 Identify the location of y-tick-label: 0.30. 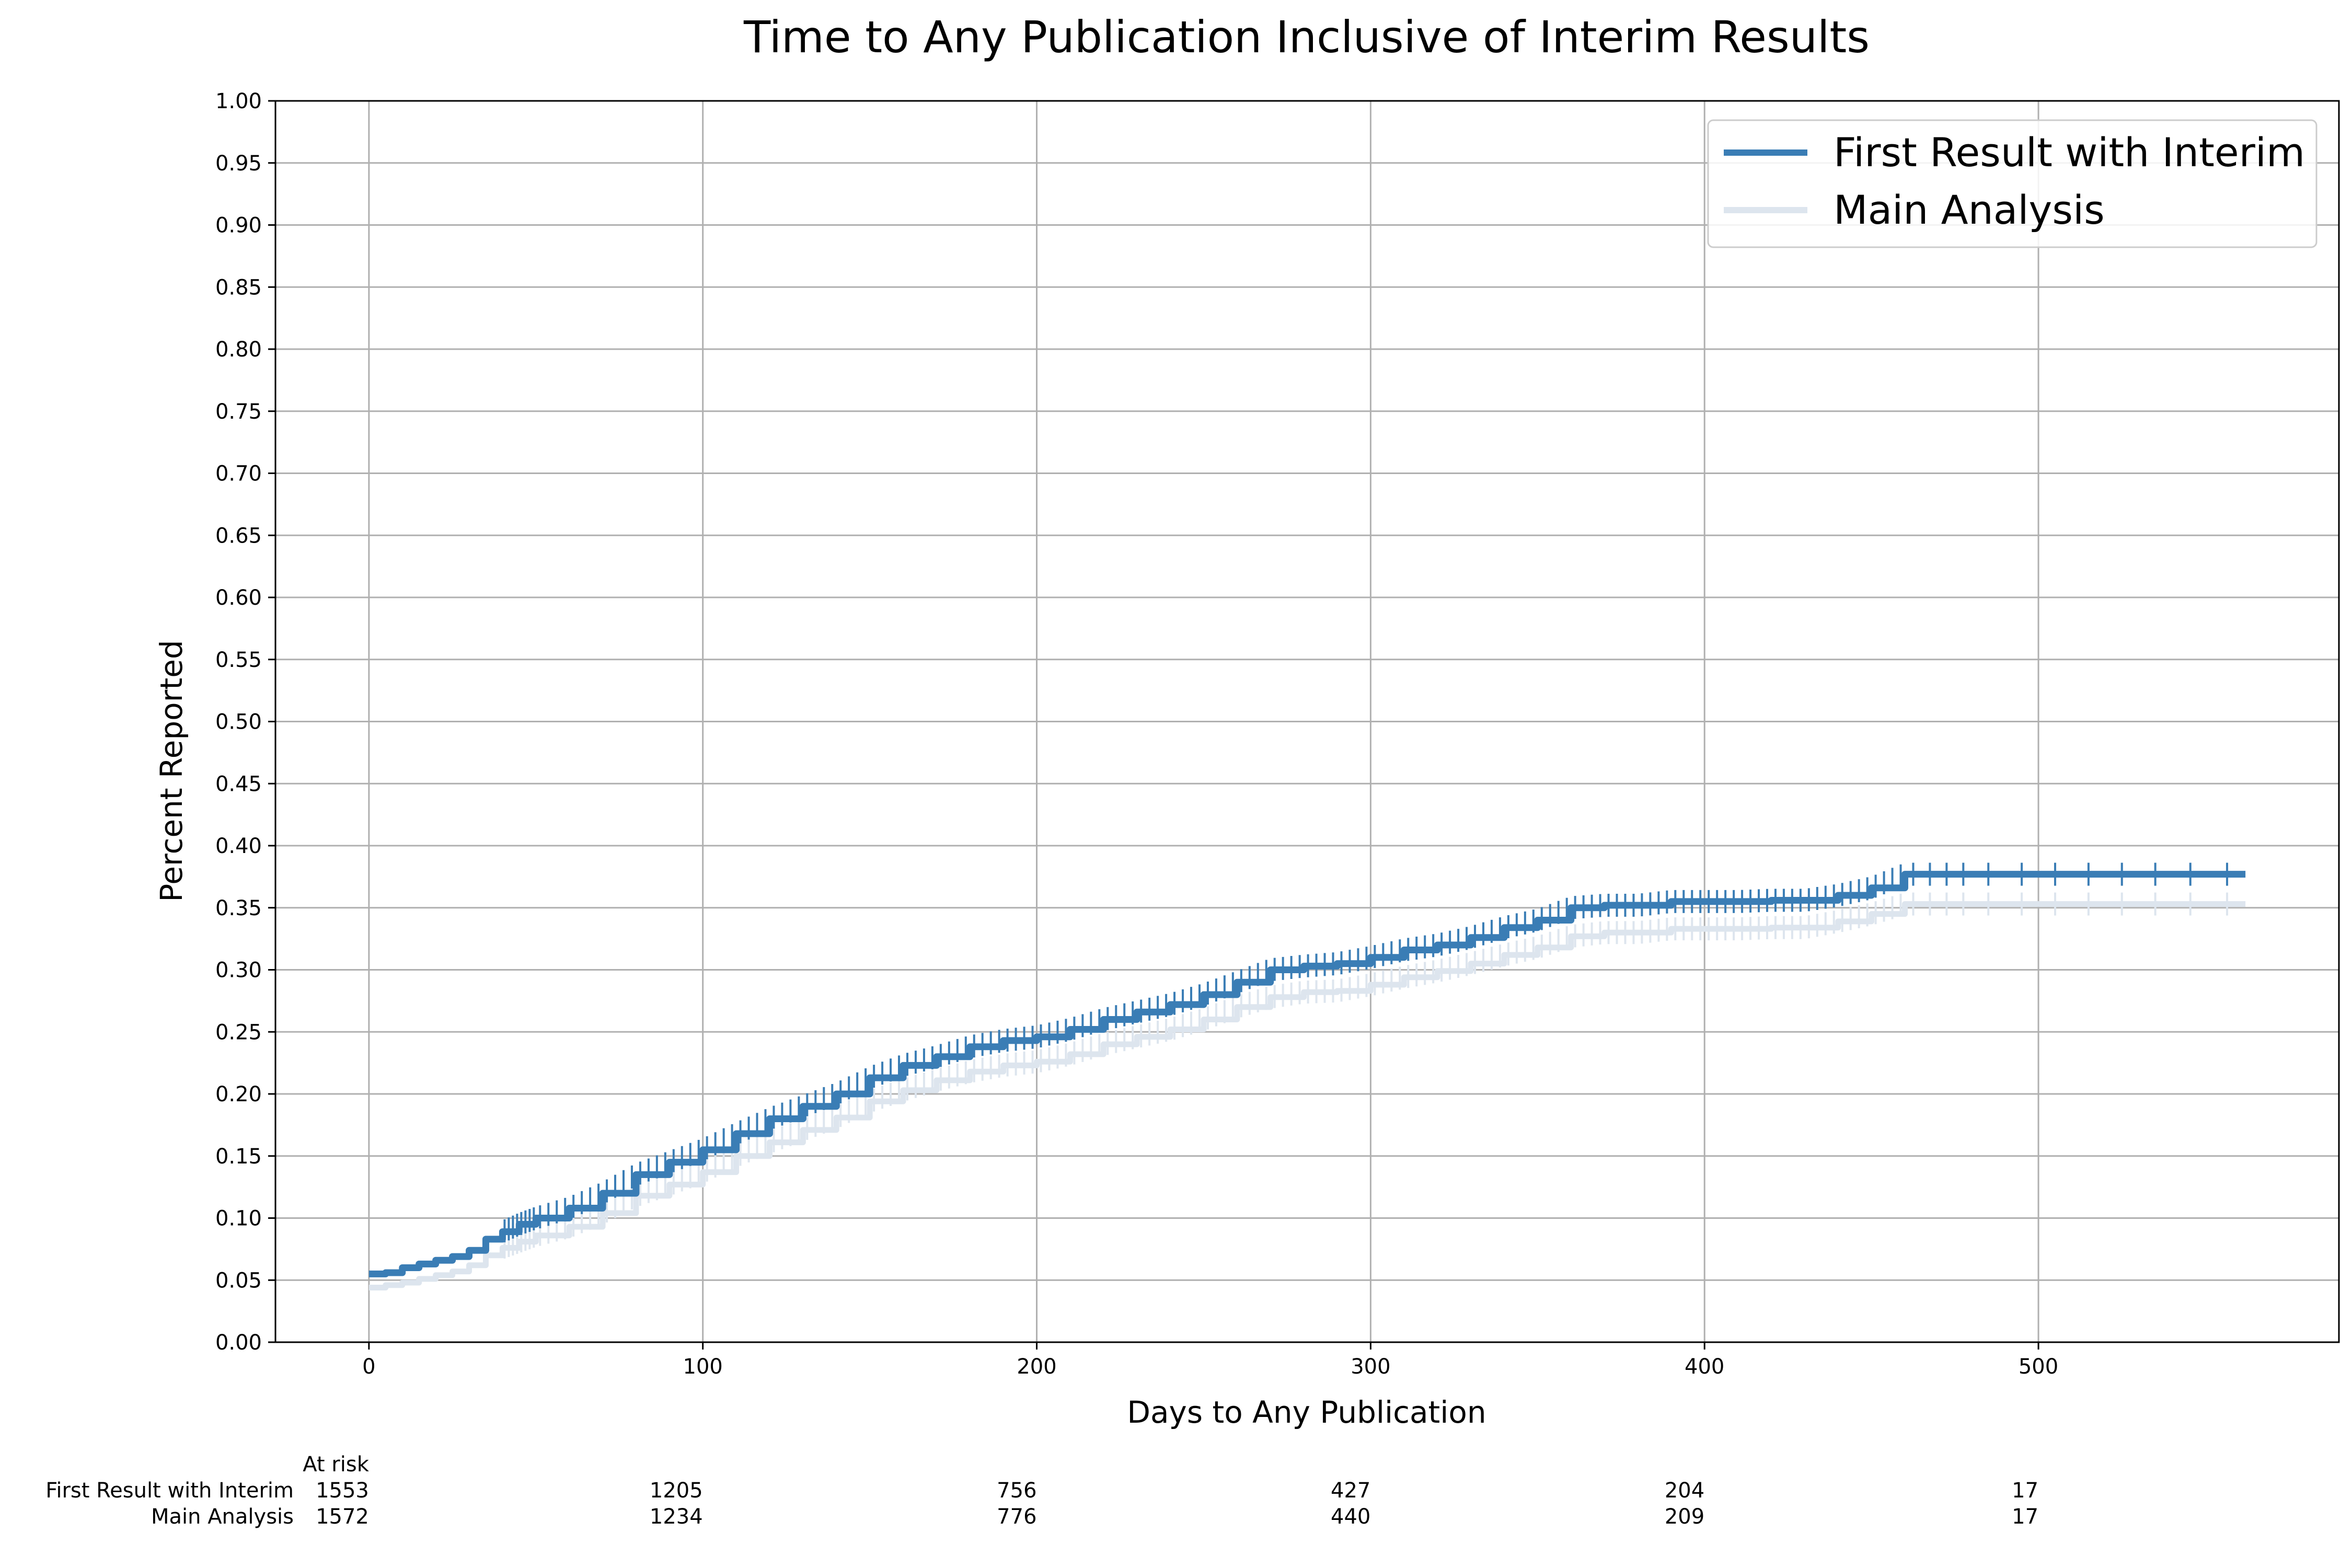
(238, 971).